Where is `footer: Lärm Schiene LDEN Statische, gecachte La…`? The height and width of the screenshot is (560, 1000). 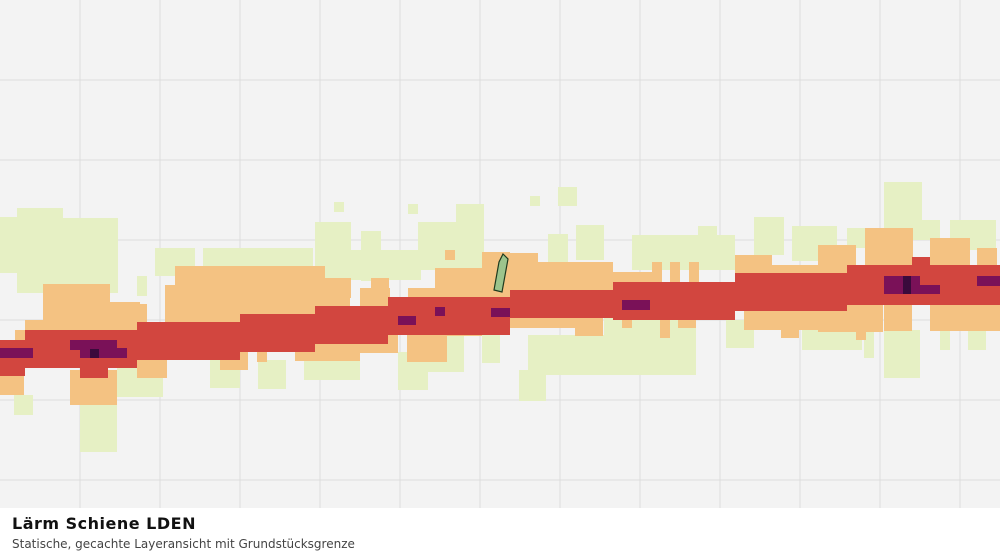 footer: Lärm Schiene LDEN Statische, gecachte La… is located at coordinates (500, 534).